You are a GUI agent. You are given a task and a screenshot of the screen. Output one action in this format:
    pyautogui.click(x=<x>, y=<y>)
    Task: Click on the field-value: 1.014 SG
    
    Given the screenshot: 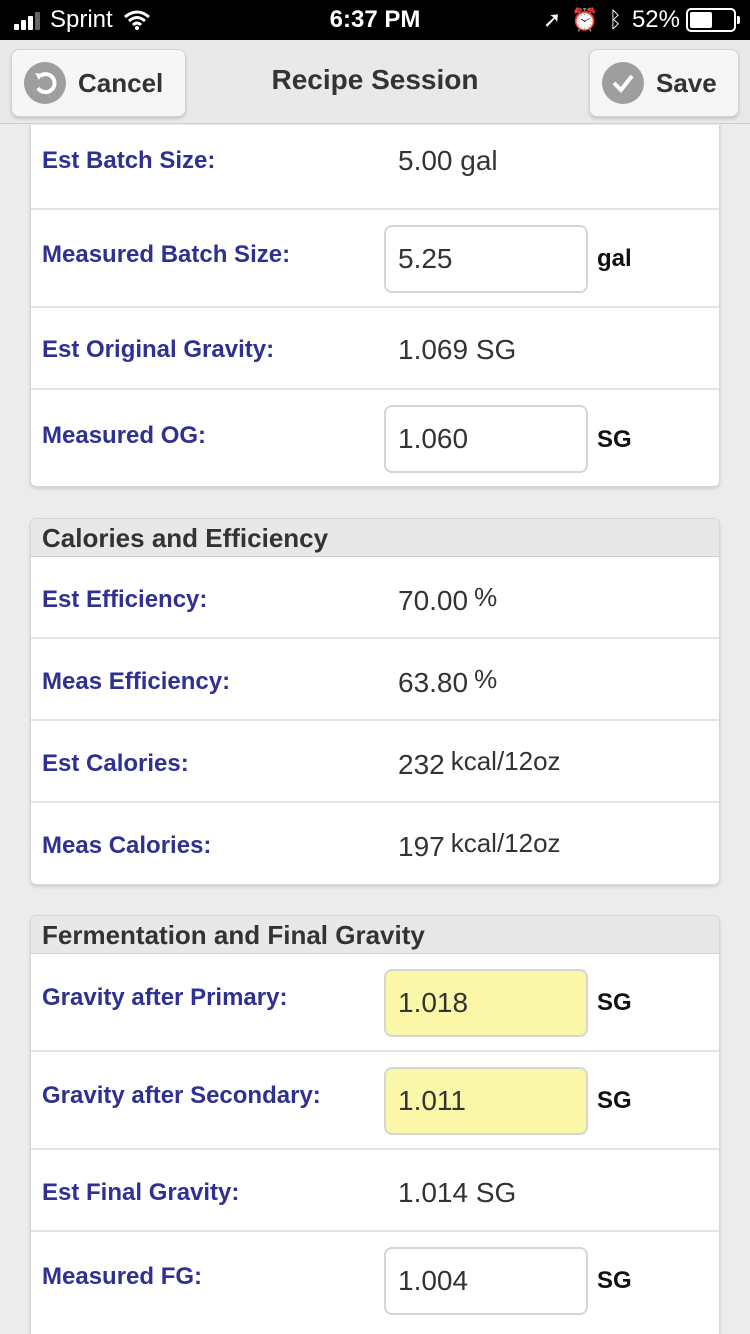 What is the action you would take?
    pyautogui.click(x=457, y=1192)
    